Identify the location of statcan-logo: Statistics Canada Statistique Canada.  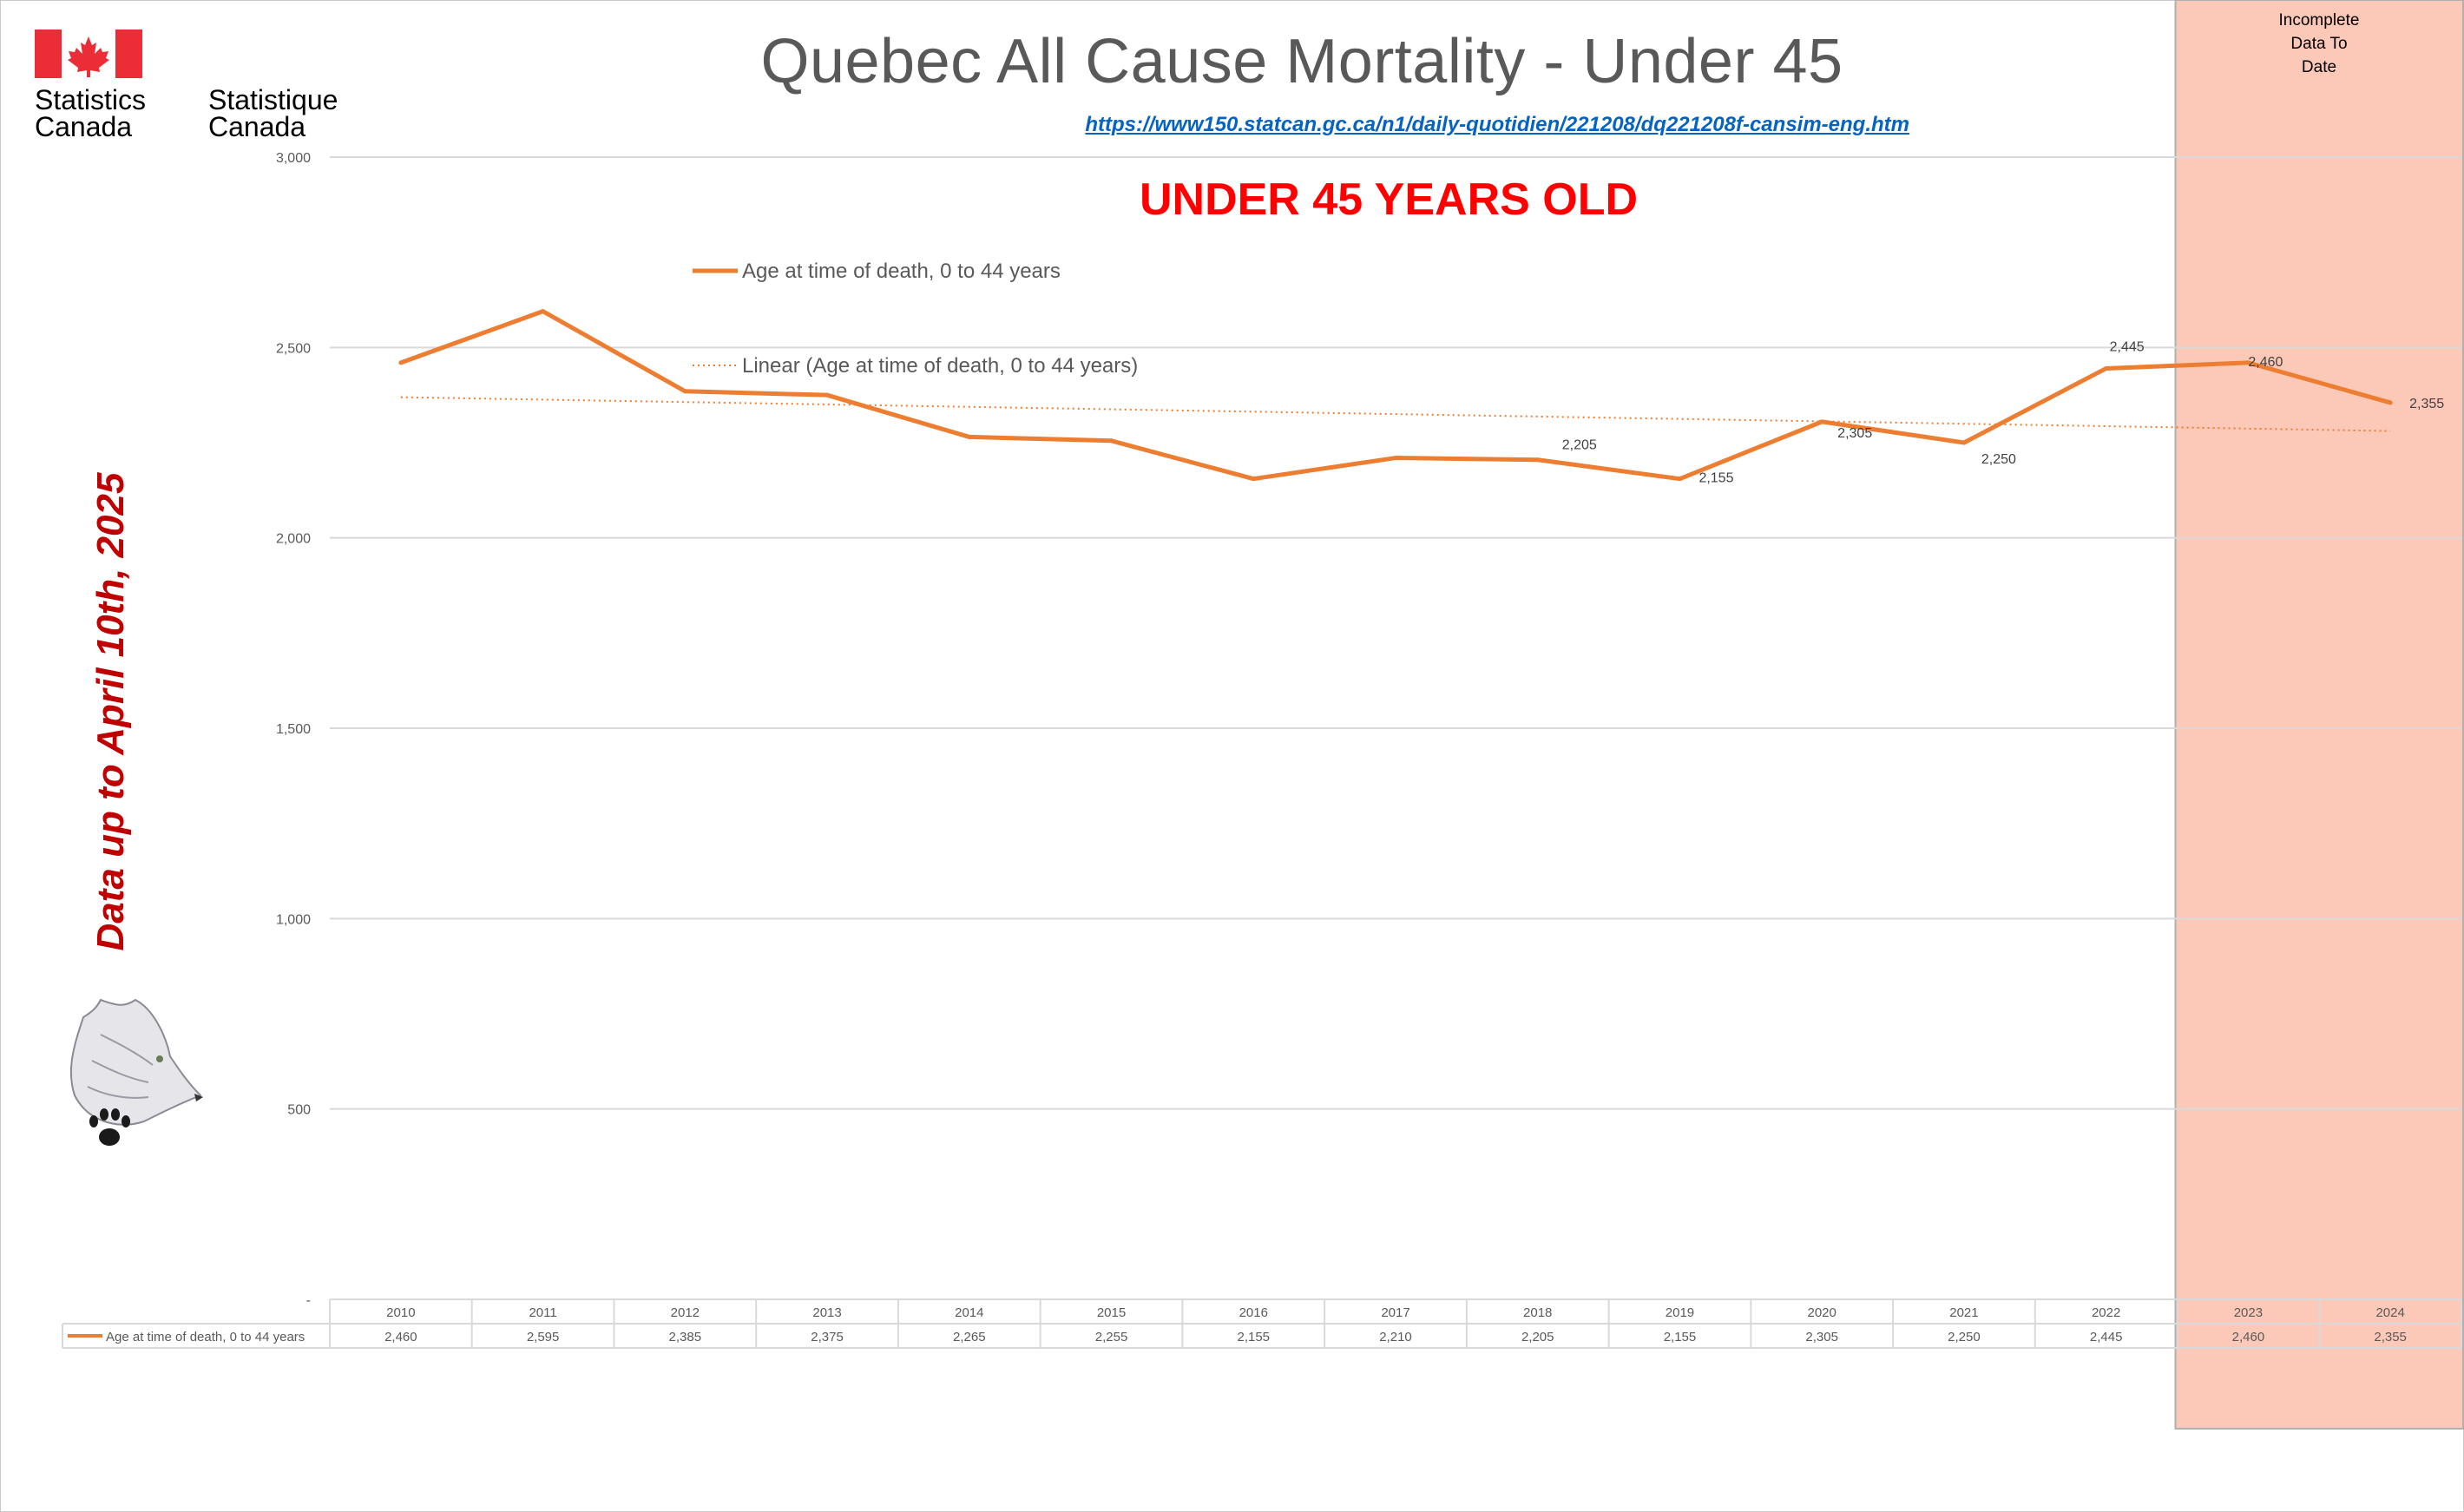
(209, 86).